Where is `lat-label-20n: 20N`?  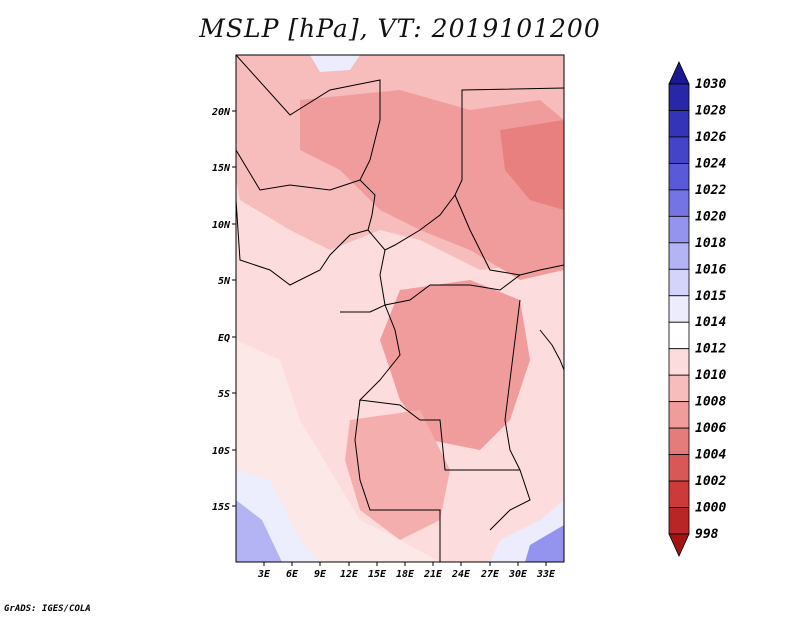
lat-label-20n: 20N is located at coordinates (221, 112).